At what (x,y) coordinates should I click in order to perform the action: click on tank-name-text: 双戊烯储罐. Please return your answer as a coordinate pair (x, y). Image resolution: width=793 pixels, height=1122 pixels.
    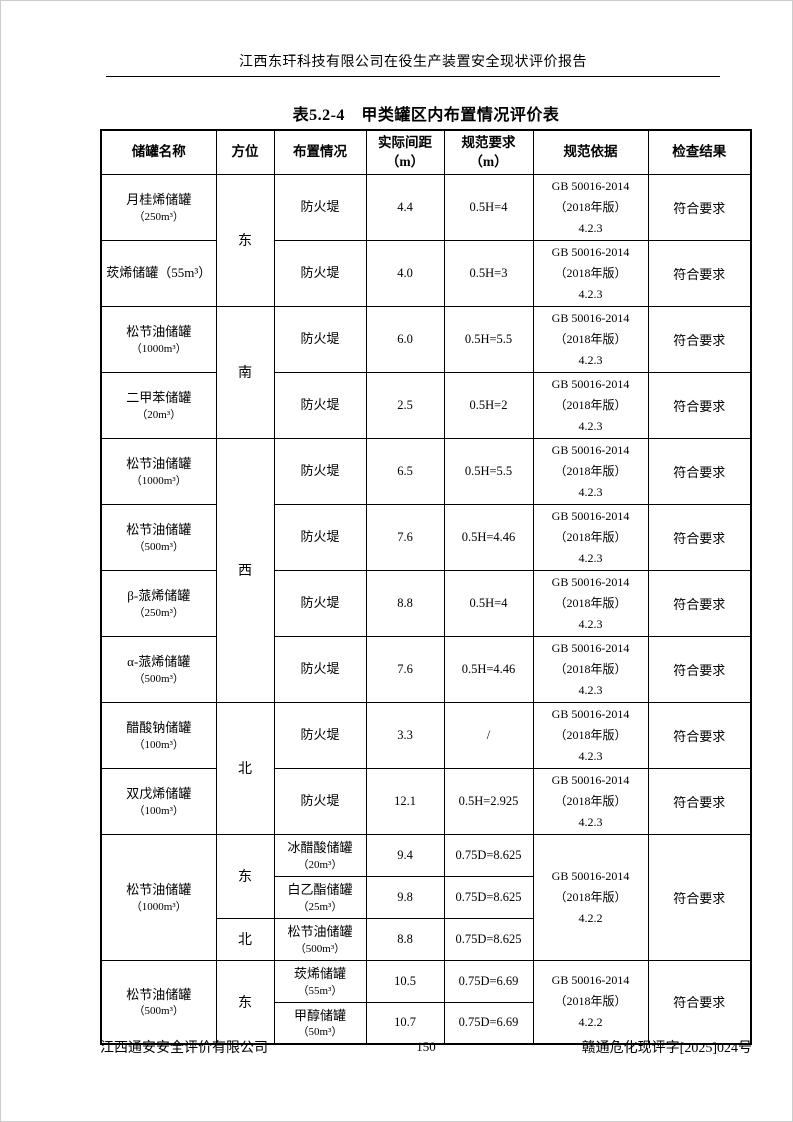
    Looking at the image, I should click on (159, 794).